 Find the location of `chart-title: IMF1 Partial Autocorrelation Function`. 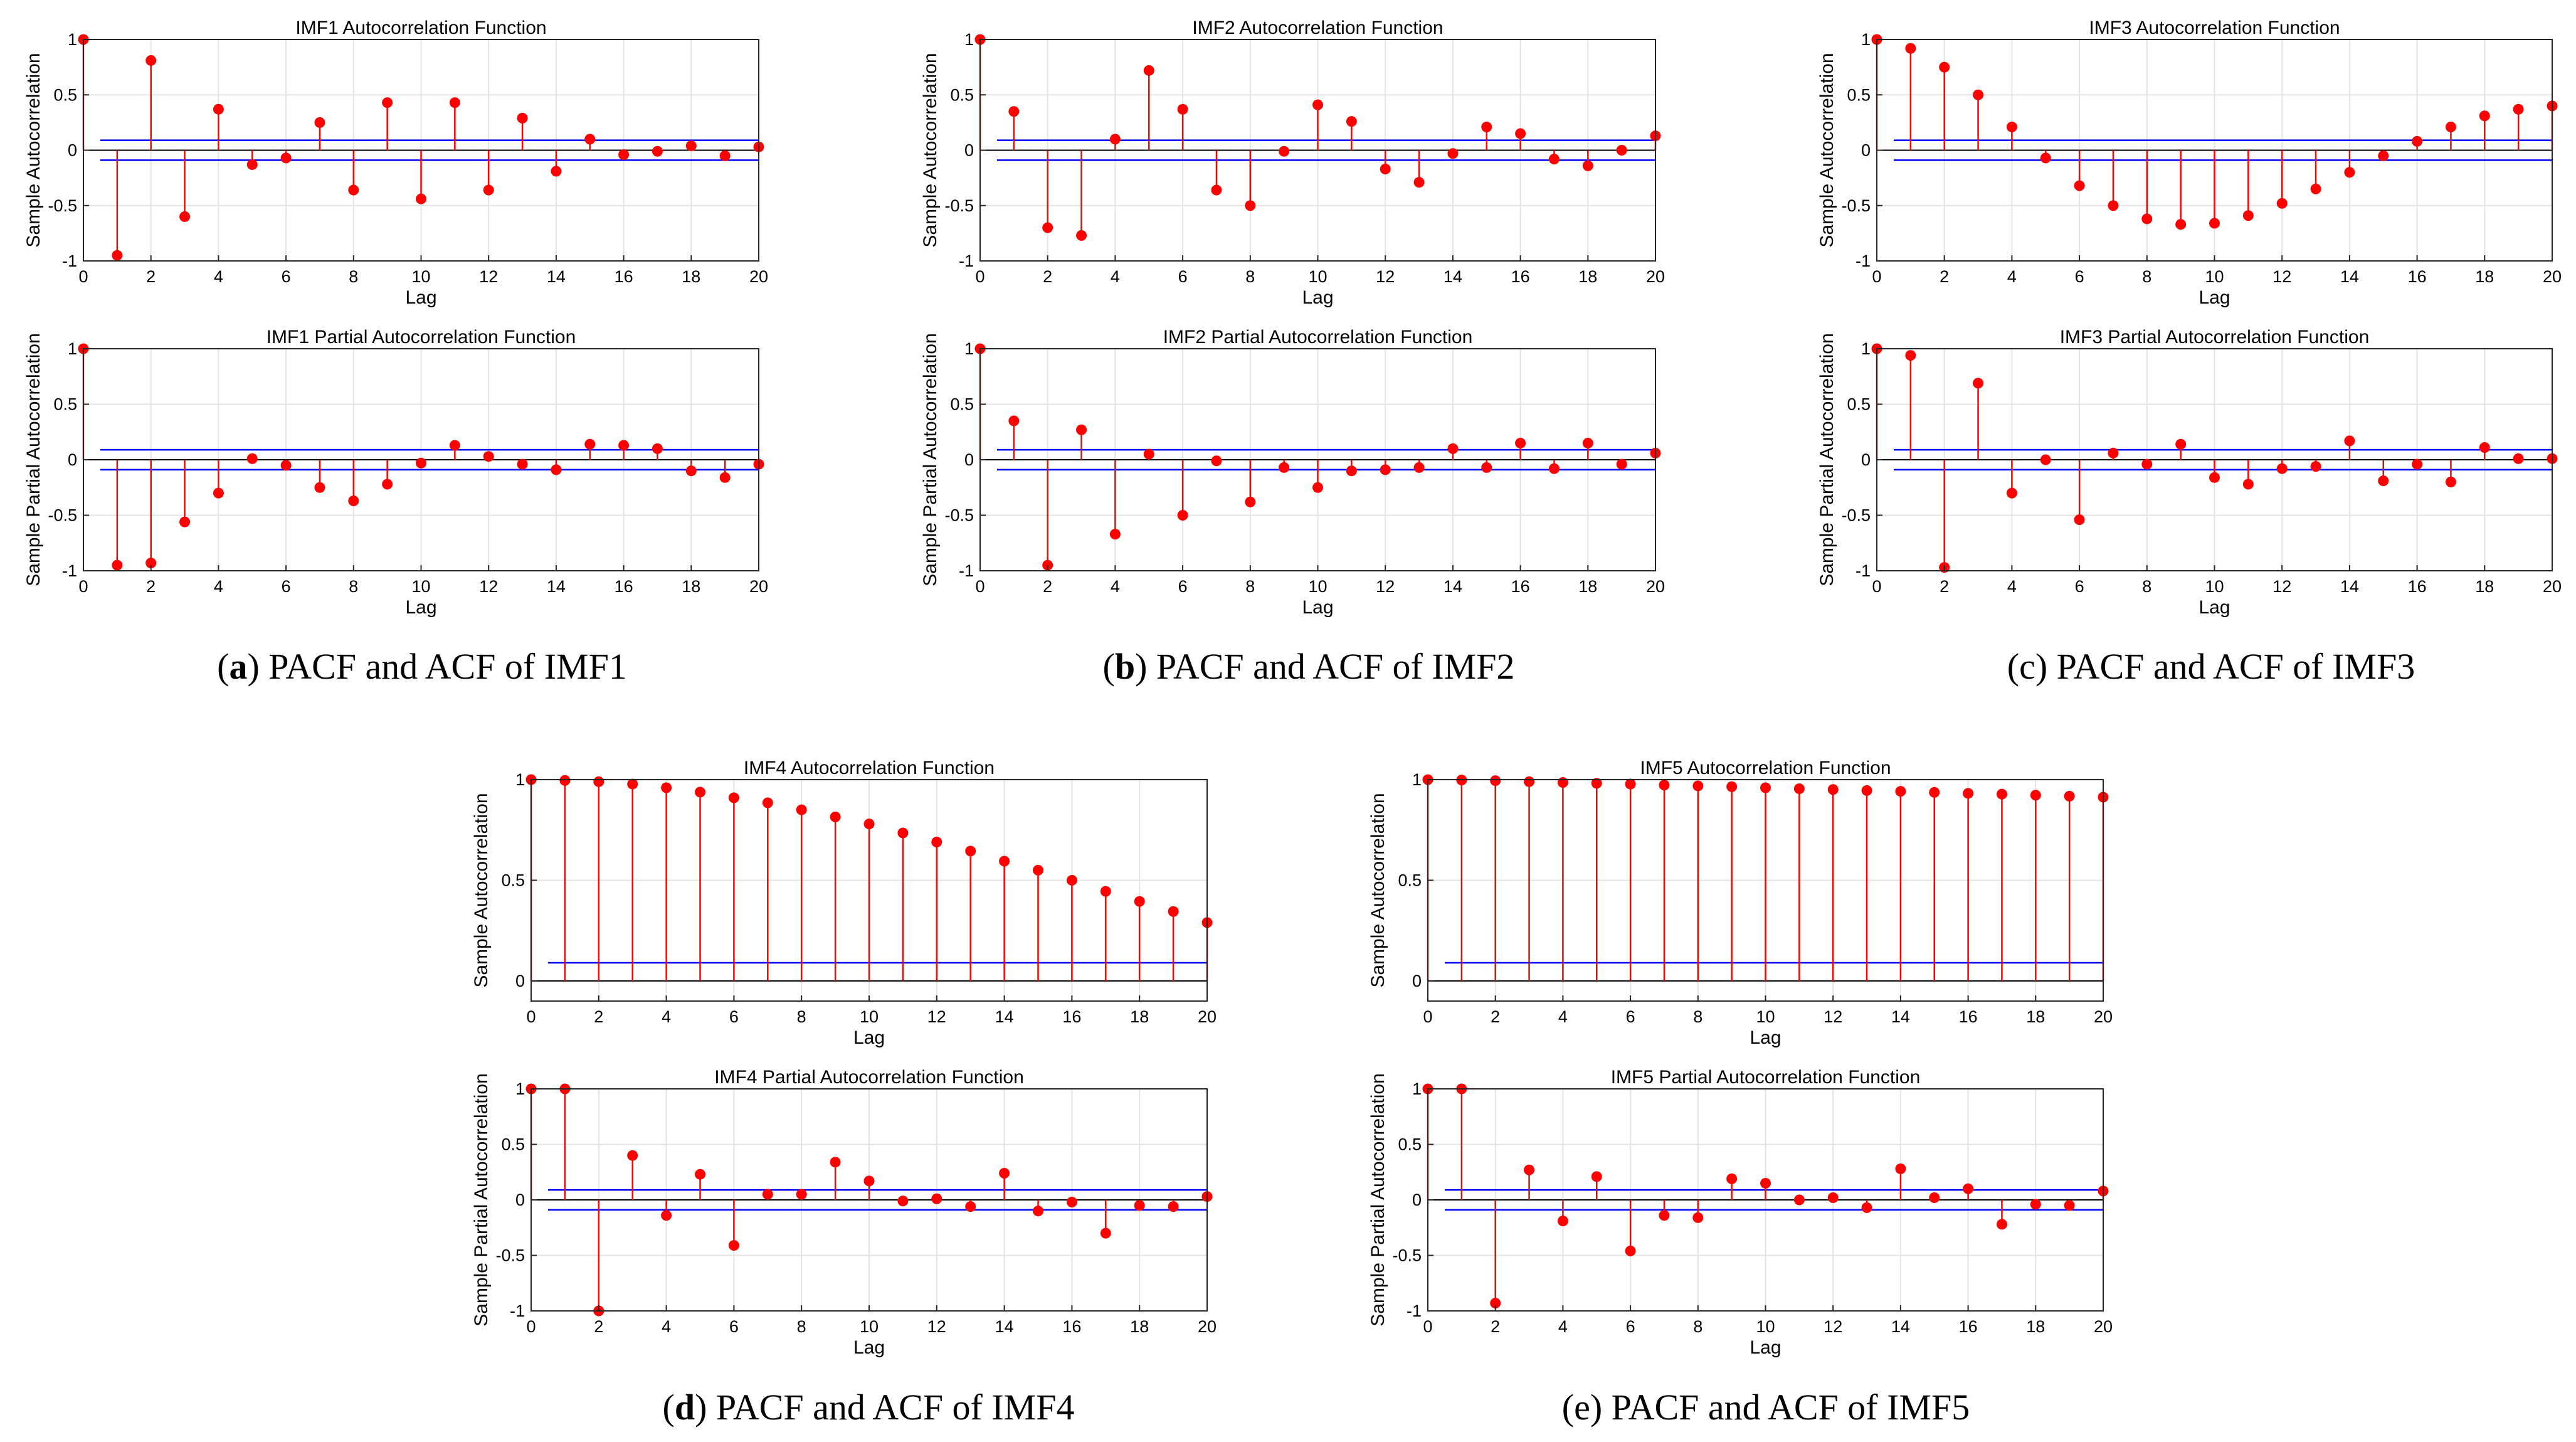

chart-title: IMF1 Partial Autocorrelation Function is located at coordinates (421, 337).